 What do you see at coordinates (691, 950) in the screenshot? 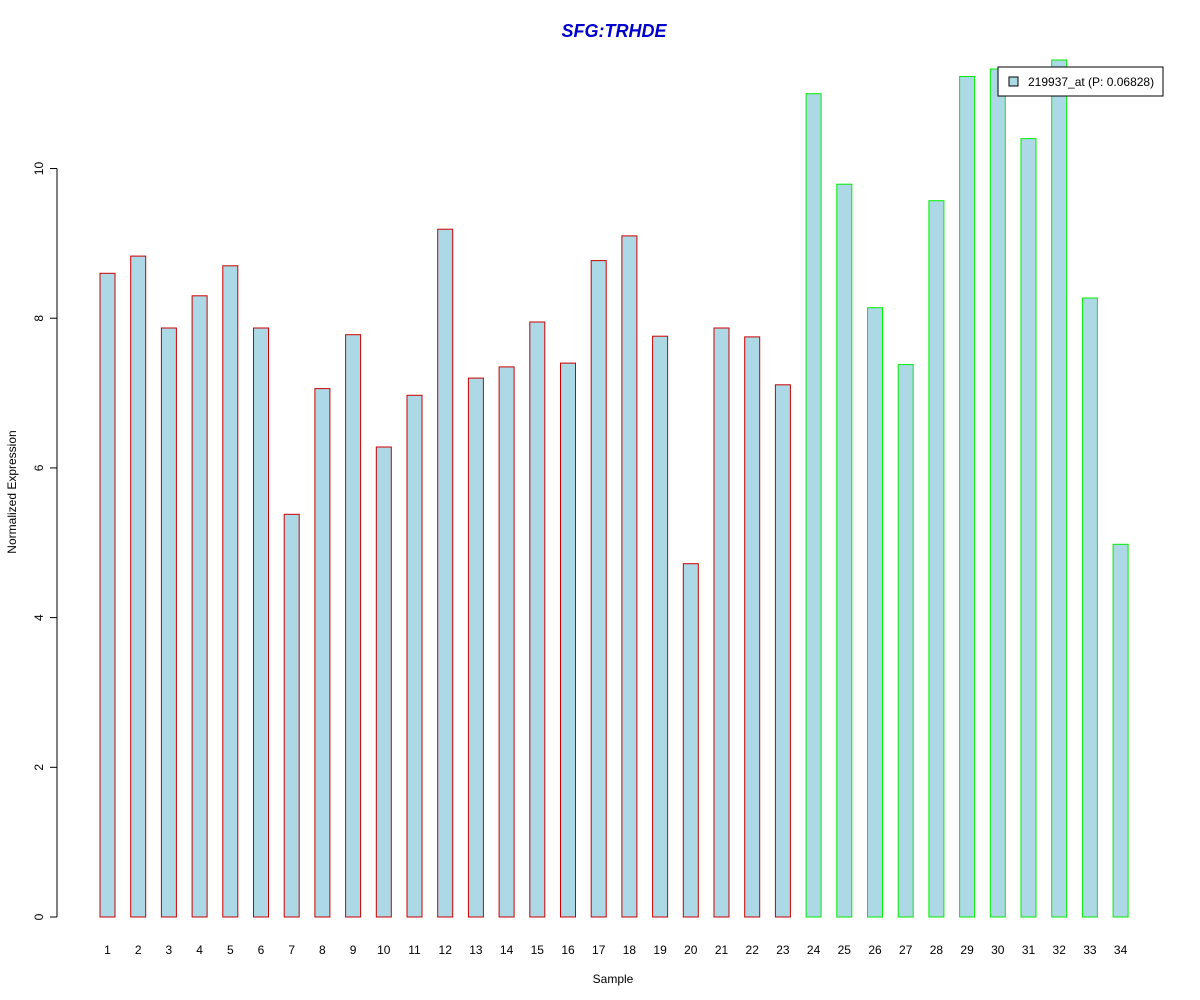
I see `x-tick-label: 20` at bounding box center [691, 950].